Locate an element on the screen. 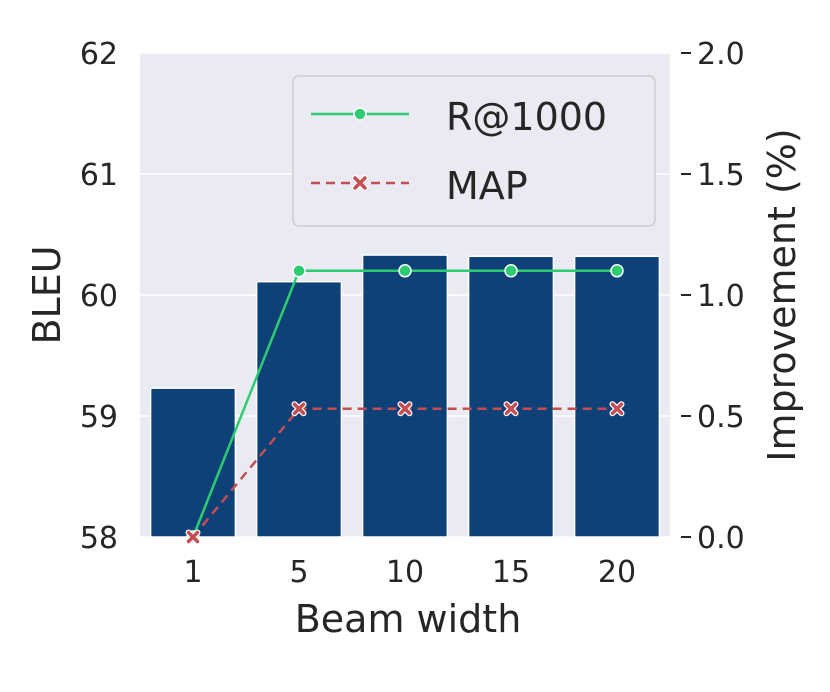  y-axis-title-left: BLEU is located at coordinates (47, 294).